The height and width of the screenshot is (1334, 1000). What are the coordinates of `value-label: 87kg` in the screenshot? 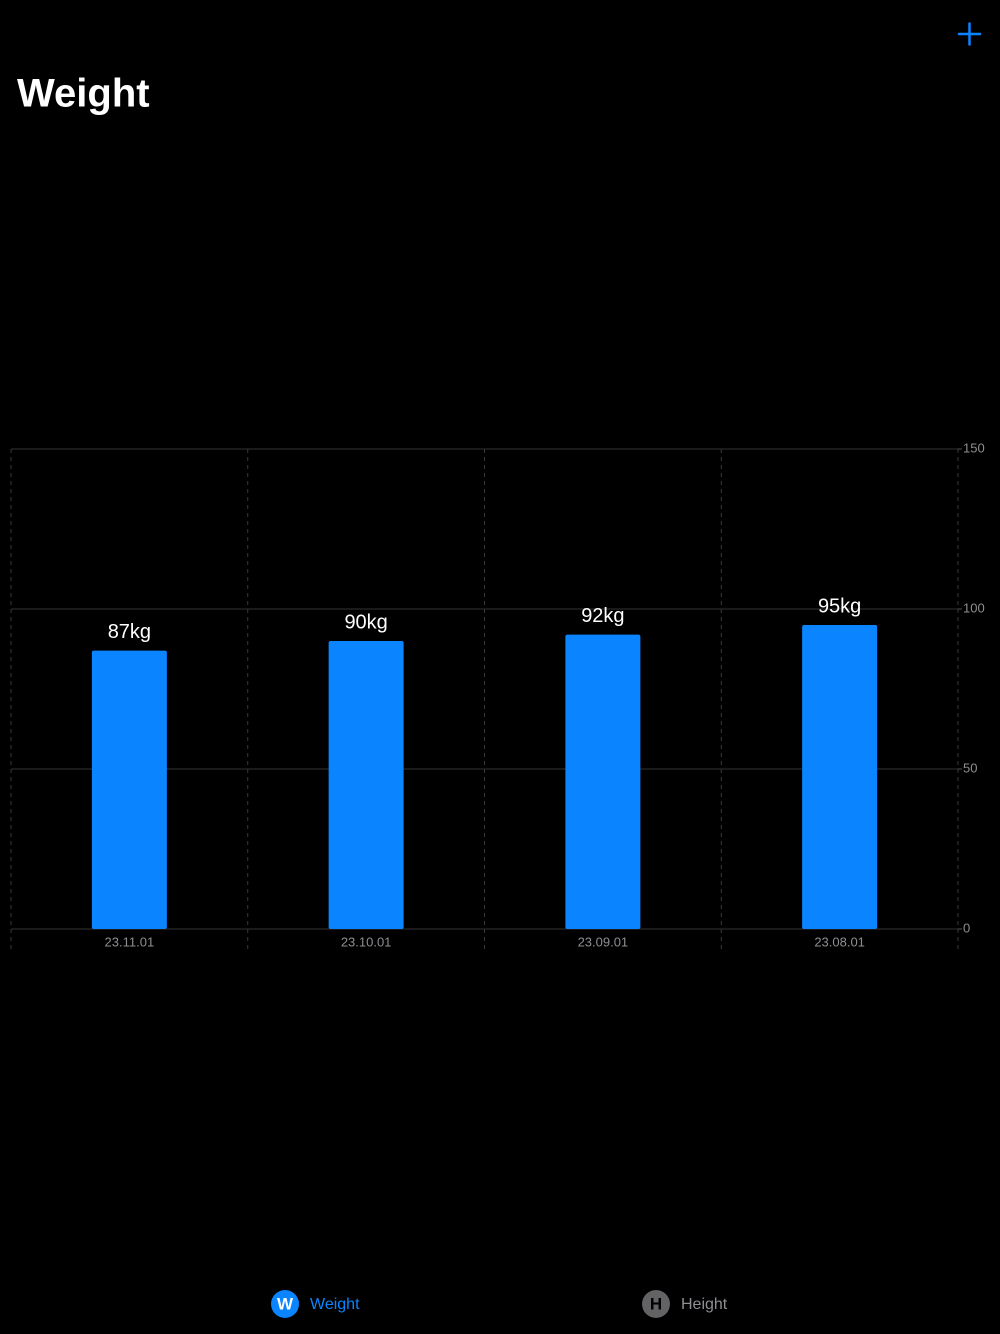 It's located at (129, 632).